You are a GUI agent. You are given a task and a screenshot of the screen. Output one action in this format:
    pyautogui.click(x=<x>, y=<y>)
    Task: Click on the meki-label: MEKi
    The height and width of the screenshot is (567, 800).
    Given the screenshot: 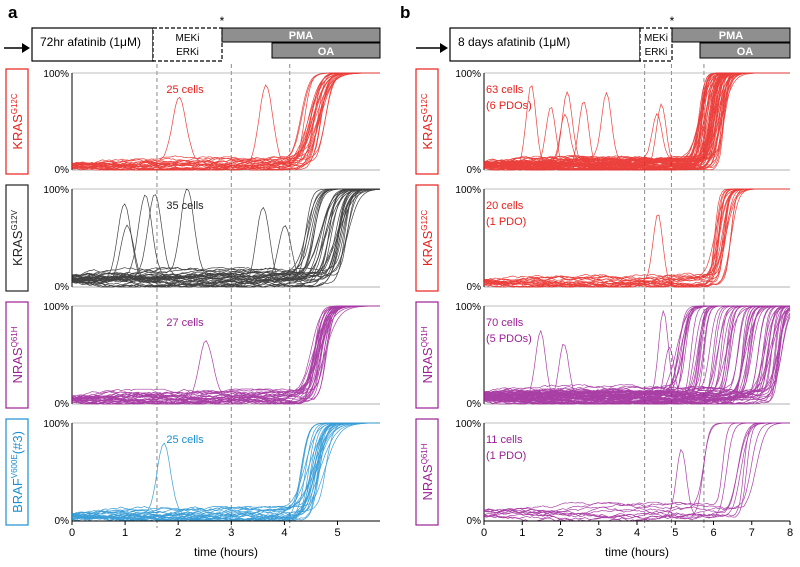 What is the action you would take?
    pyautogui.click(x=188, y=38)
    